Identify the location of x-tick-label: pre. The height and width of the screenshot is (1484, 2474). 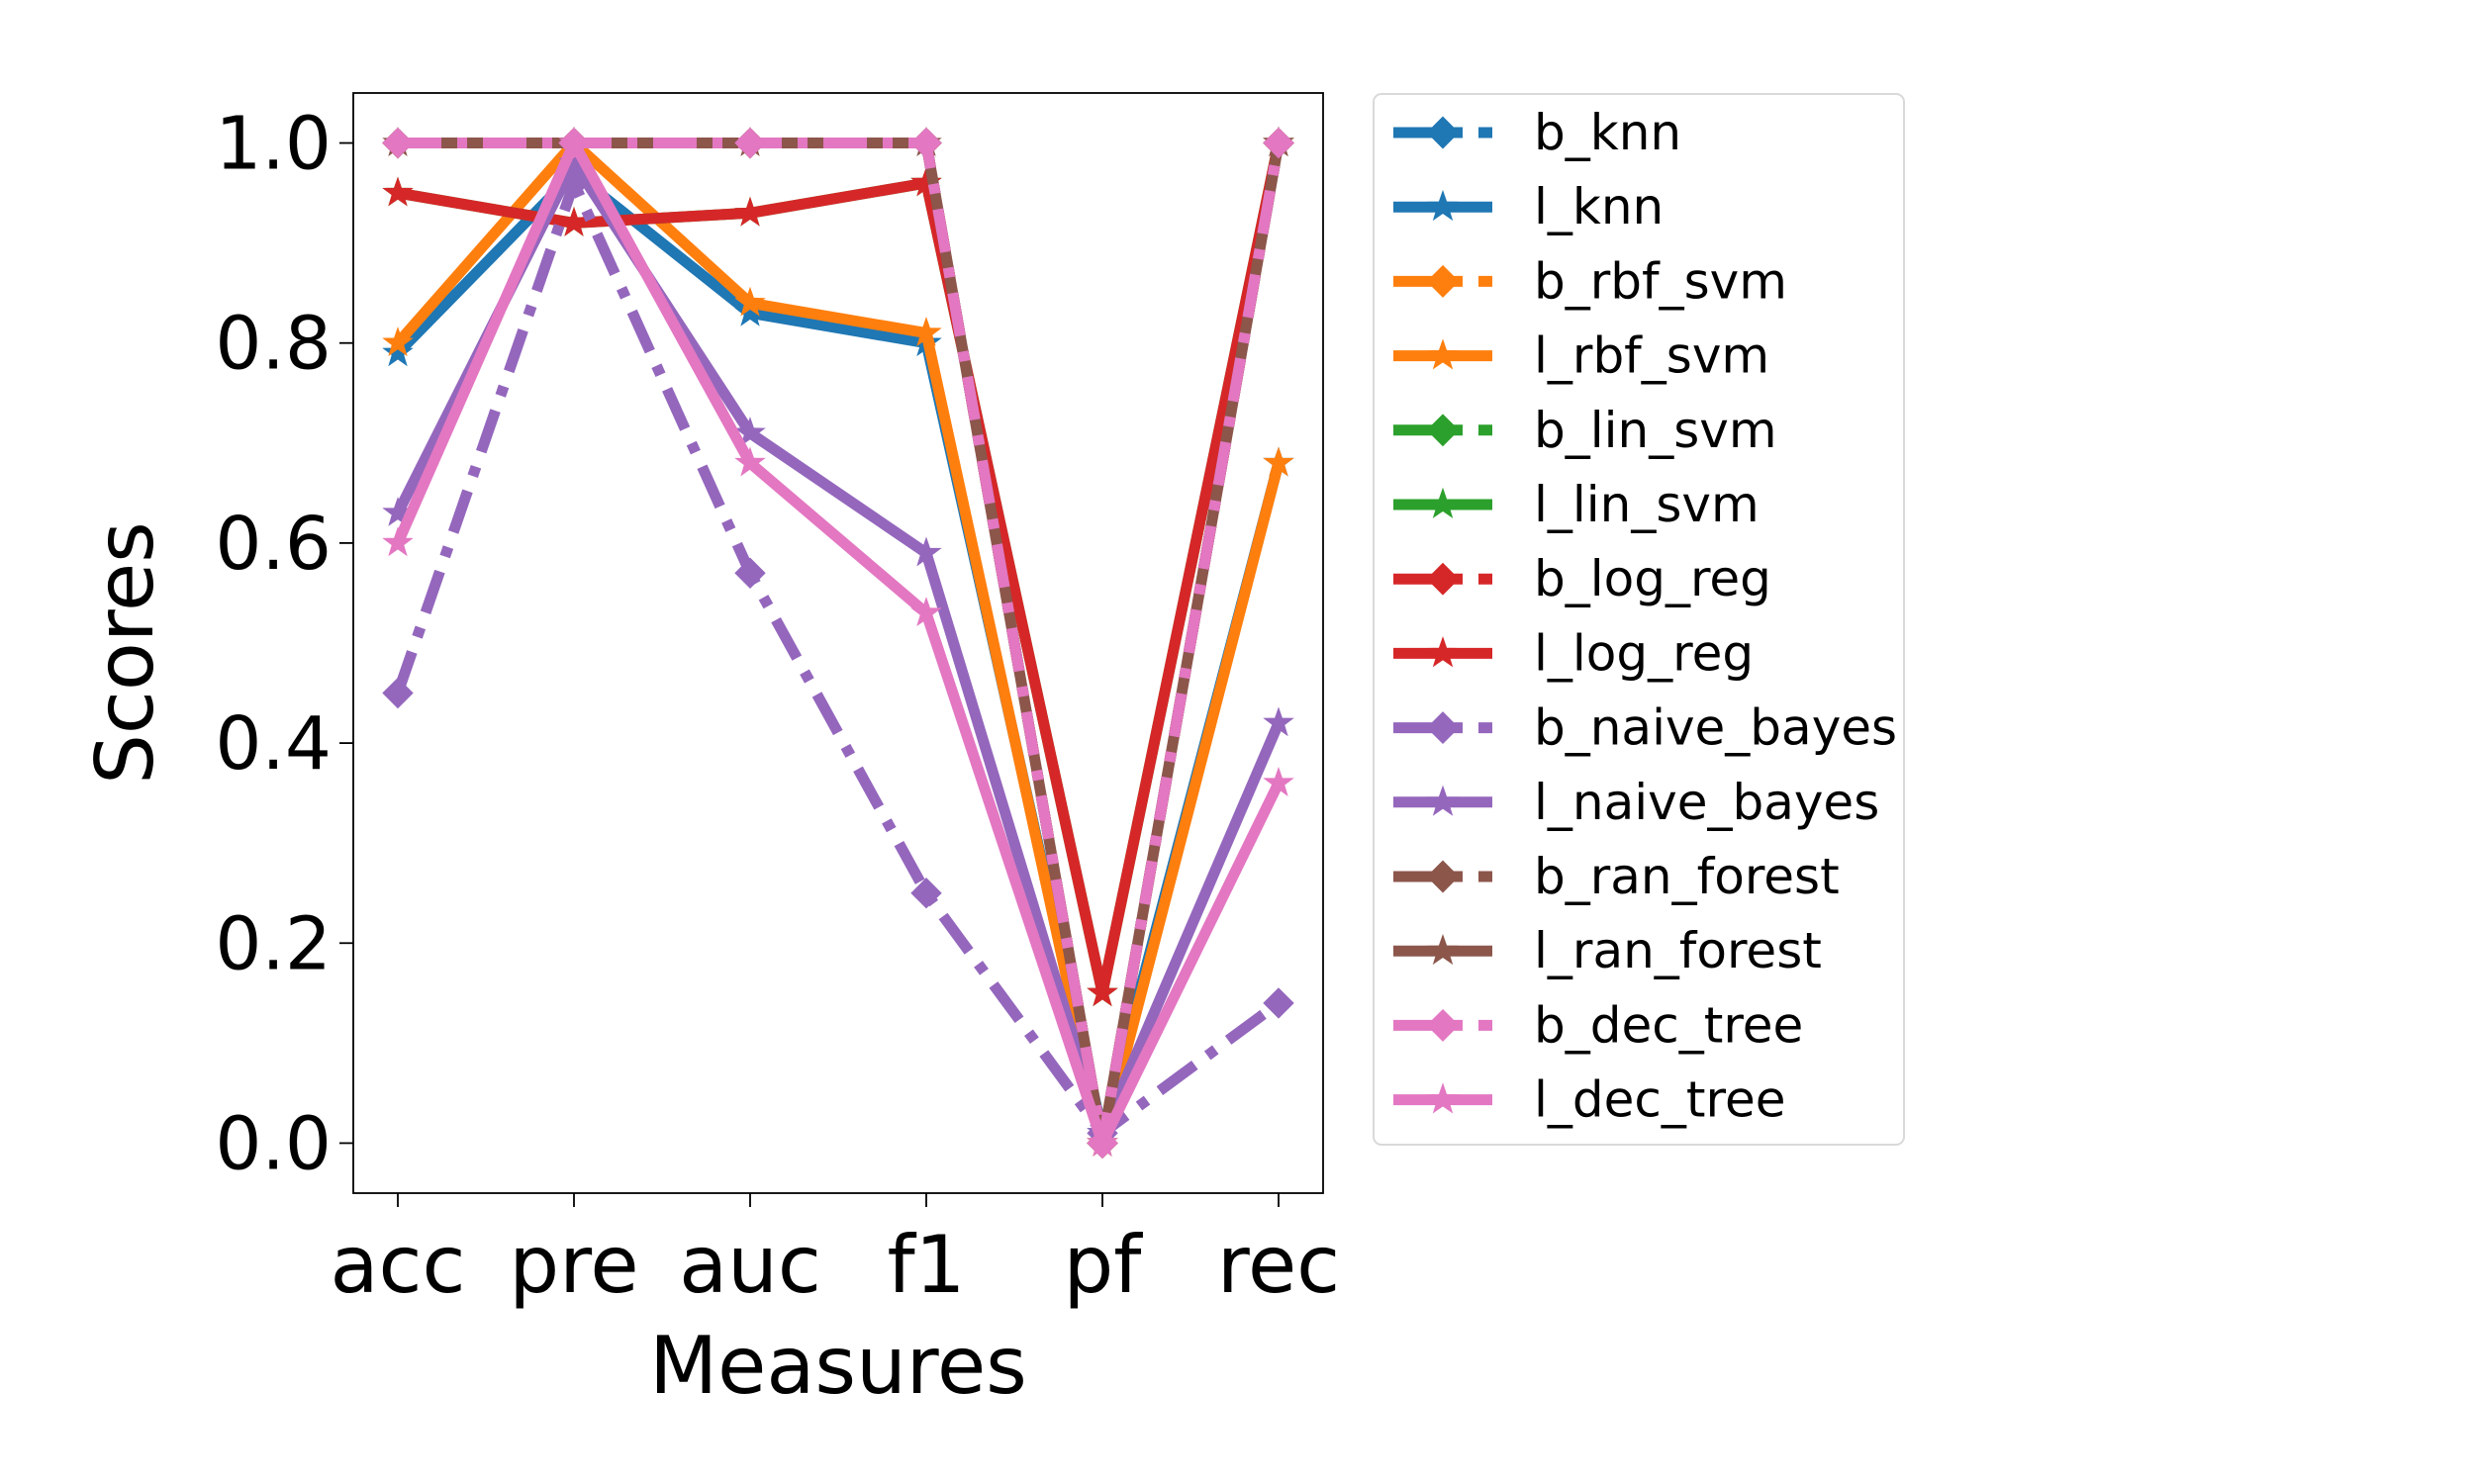
(574, 1265).